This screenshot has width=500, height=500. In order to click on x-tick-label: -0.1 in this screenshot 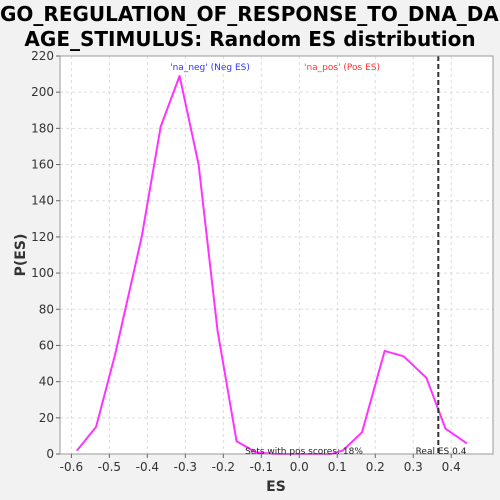, I will do `click(261, 467)`.